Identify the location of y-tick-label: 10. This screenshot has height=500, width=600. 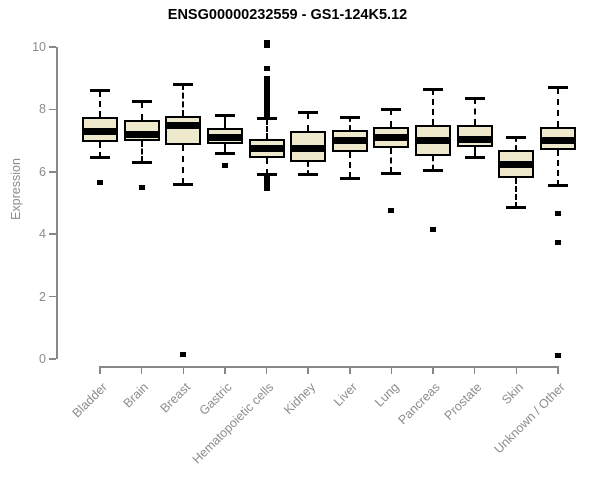
(39, 47).